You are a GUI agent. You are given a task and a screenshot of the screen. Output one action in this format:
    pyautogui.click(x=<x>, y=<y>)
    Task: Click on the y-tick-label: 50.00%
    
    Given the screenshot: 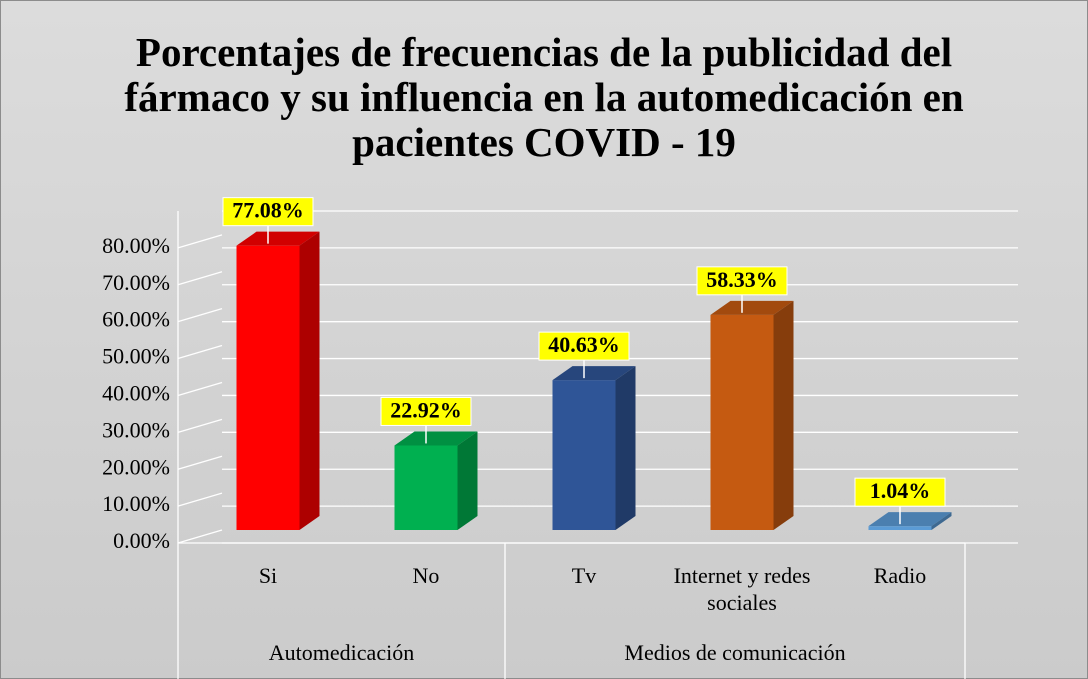 What is the action you would take?
    pyautogui.click(x=136, y=356)
    